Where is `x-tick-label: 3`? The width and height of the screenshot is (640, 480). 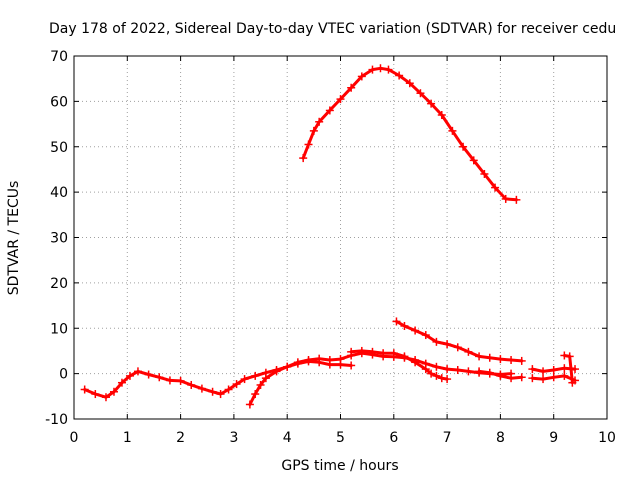
x-tick-label: 3 is located at coordinates (233, 438).